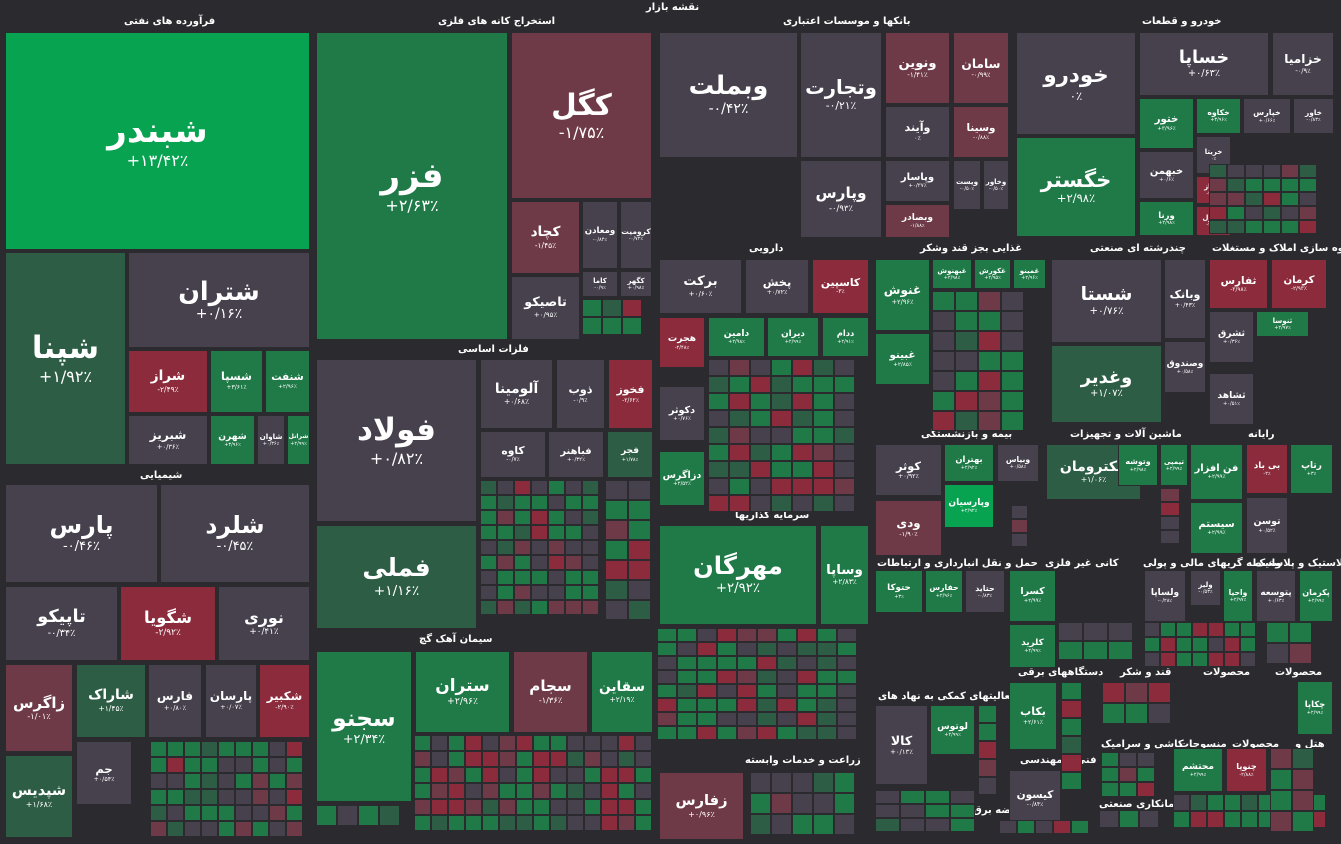 This screenshot has height=844, width=1341. Describe the element at coordinates (39, 708) in the screenshot. I see `stock-tile: زاگرس -۱/۰۱٪` at that location.